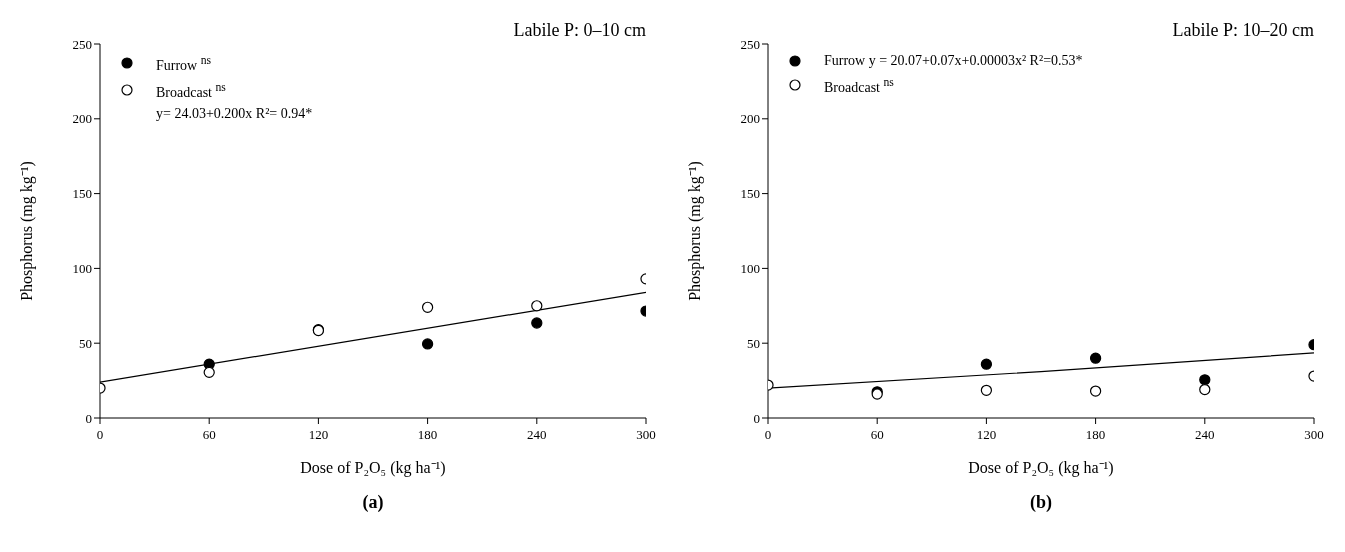 The height and width of the screenshot is (552, 1345). I want to click on text: (a), so click(373, 502).